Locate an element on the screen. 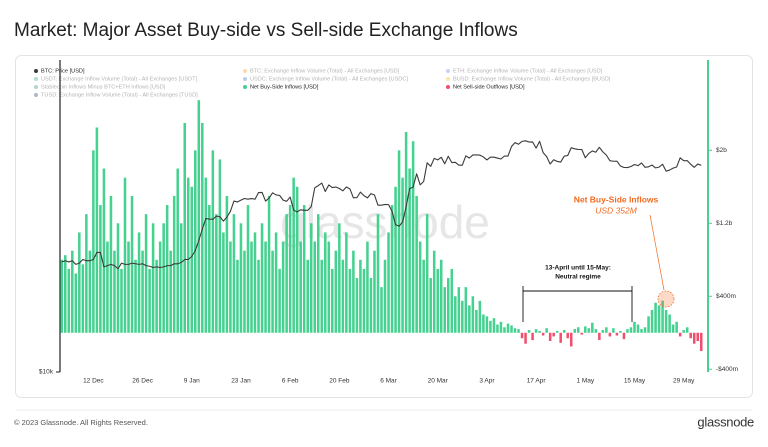 The image size is (768, 447). y2-tick-label: $2b is located at coordinates (721, 150).